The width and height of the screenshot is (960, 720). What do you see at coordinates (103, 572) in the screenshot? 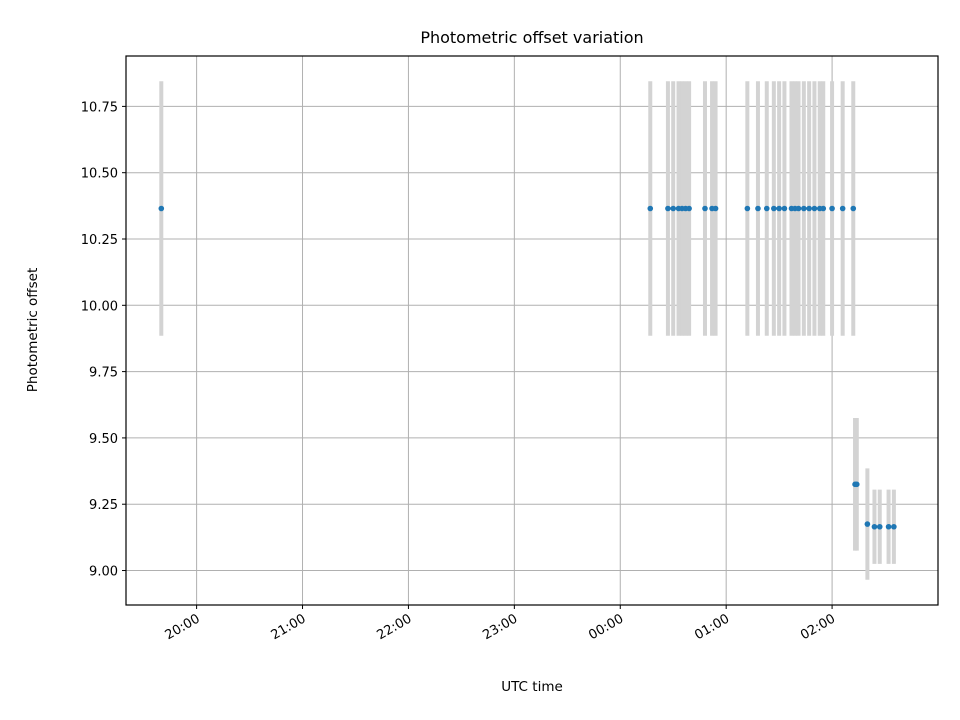
I see `y-tick-label: 9.00` at bounding box center [103, 572].